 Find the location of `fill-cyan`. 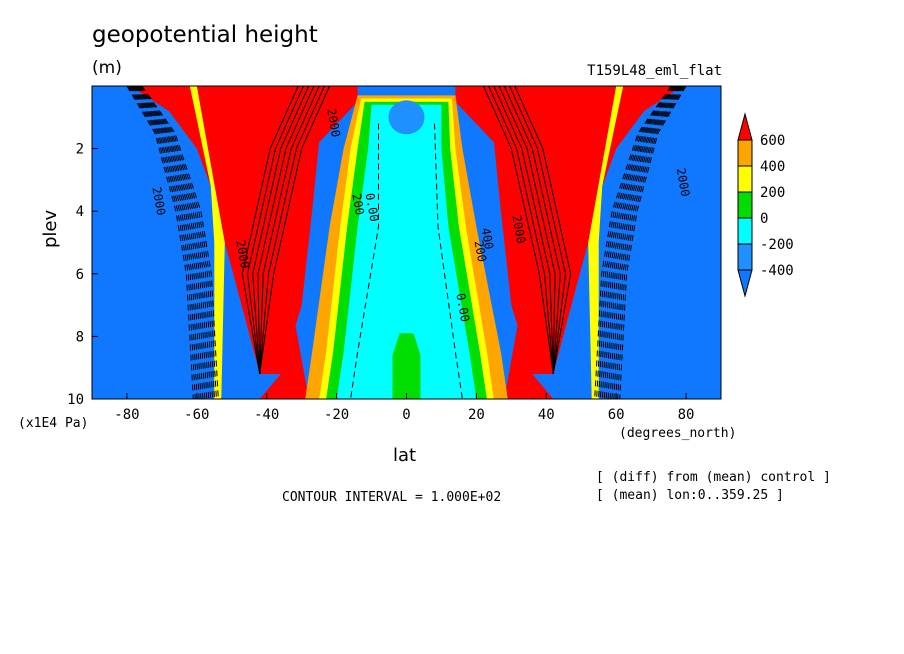

fill-cyan is located at coordinates (406, 251).